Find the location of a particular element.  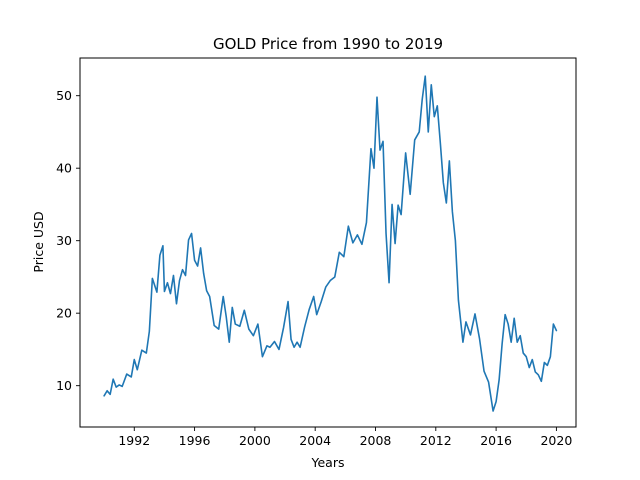

x-tick-label: 1992 is located at coordinates (134, 440).